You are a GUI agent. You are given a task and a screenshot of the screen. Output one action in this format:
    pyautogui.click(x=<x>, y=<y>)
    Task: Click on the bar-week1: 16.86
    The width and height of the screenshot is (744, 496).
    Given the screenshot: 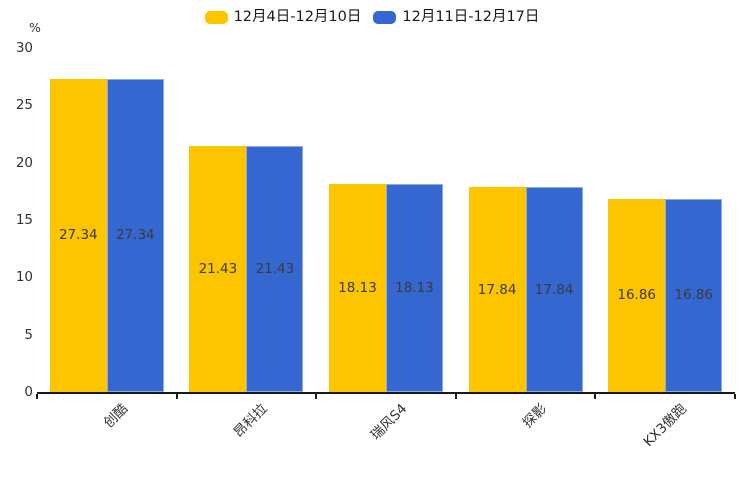 What is the action you would take?
    pyautogui.click(x=637, y=295)
    